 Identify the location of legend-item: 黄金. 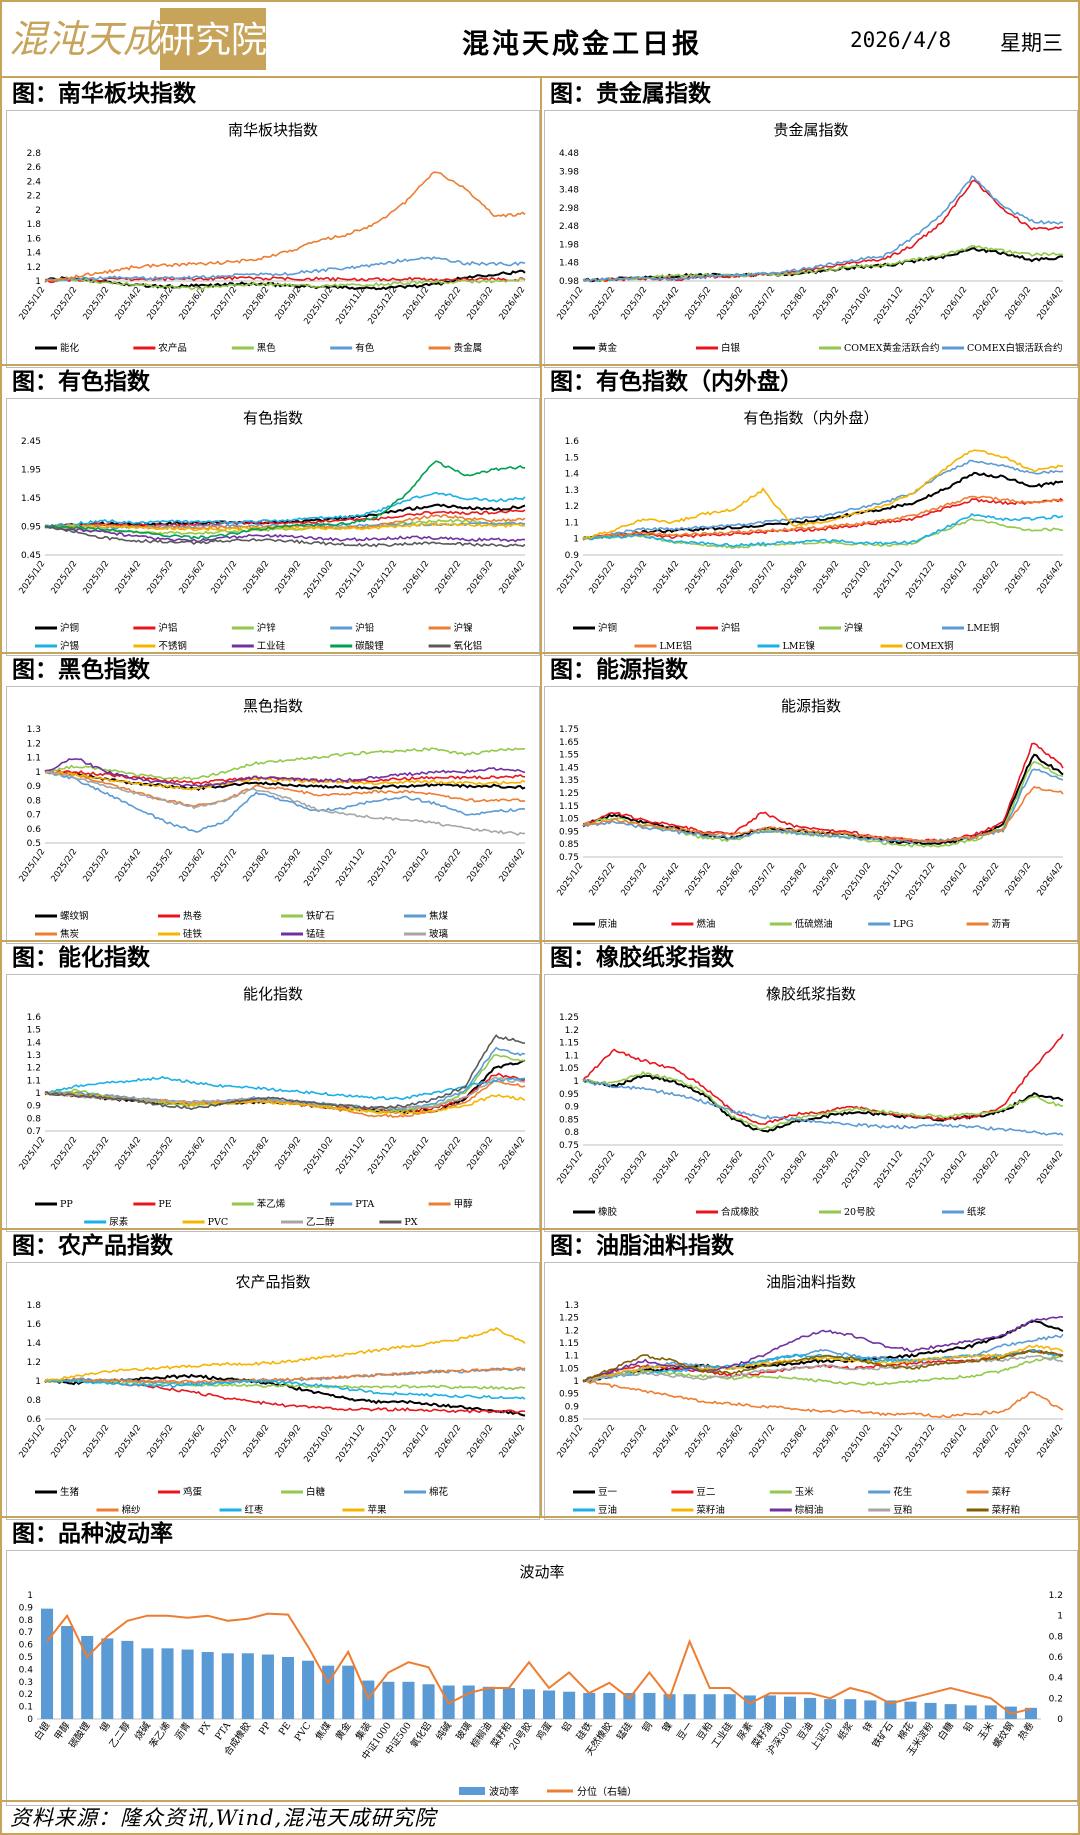
(595, 348).